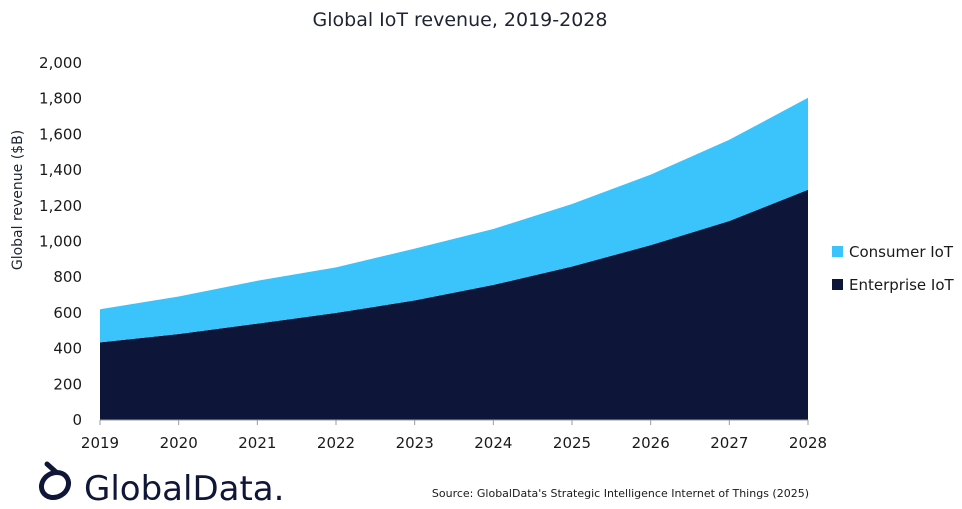 The image size is (962, 509). Describe the element at coordinates (460, 20) in the screenshot. I see `chart-title: Global IoT revenue, 2019-2028` at that location.